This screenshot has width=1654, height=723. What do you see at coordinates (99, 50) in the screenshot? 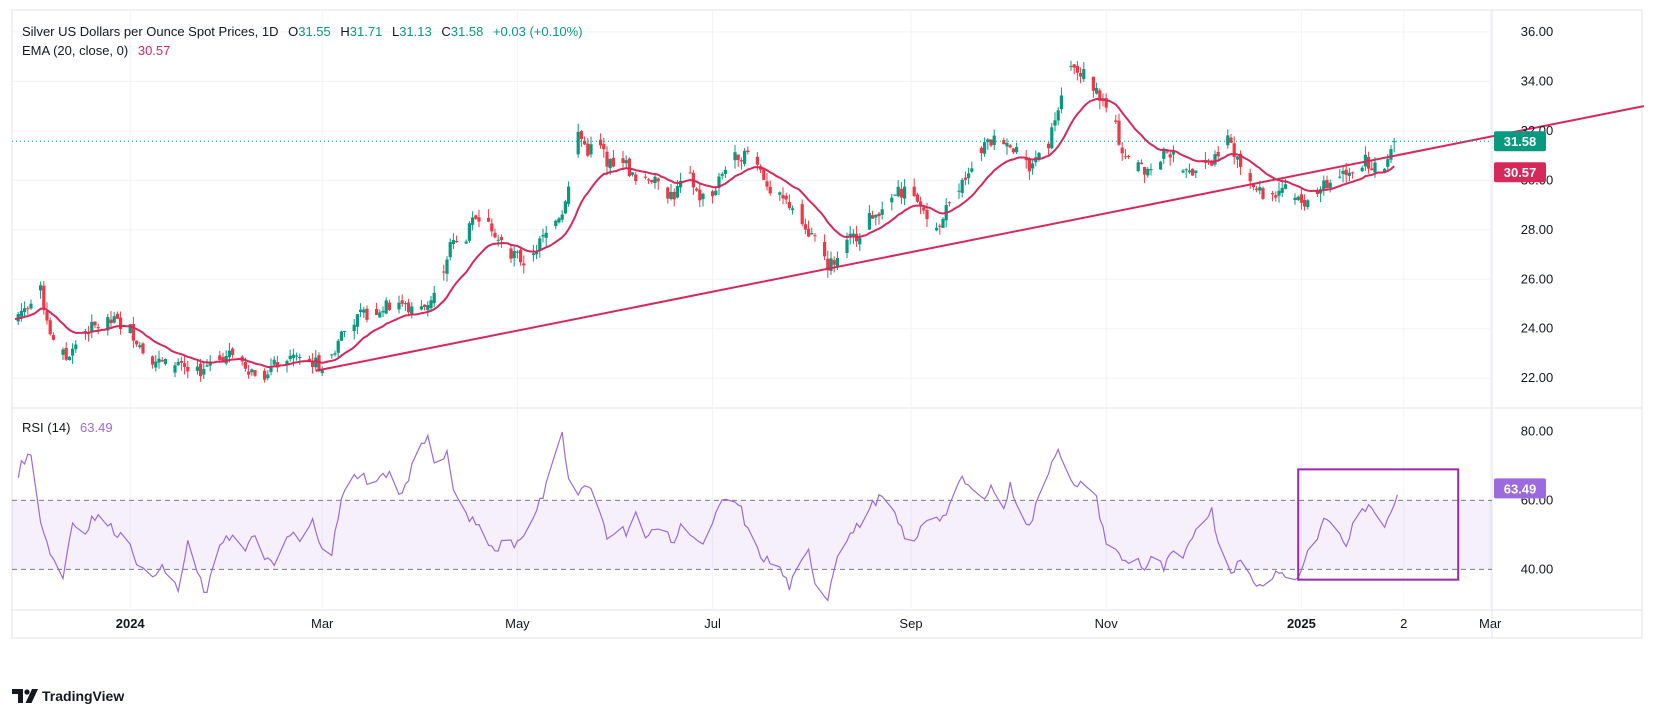
I see `ema-legend: EMA (20, close, 0) 30.57` at bounding box center [99, 50].